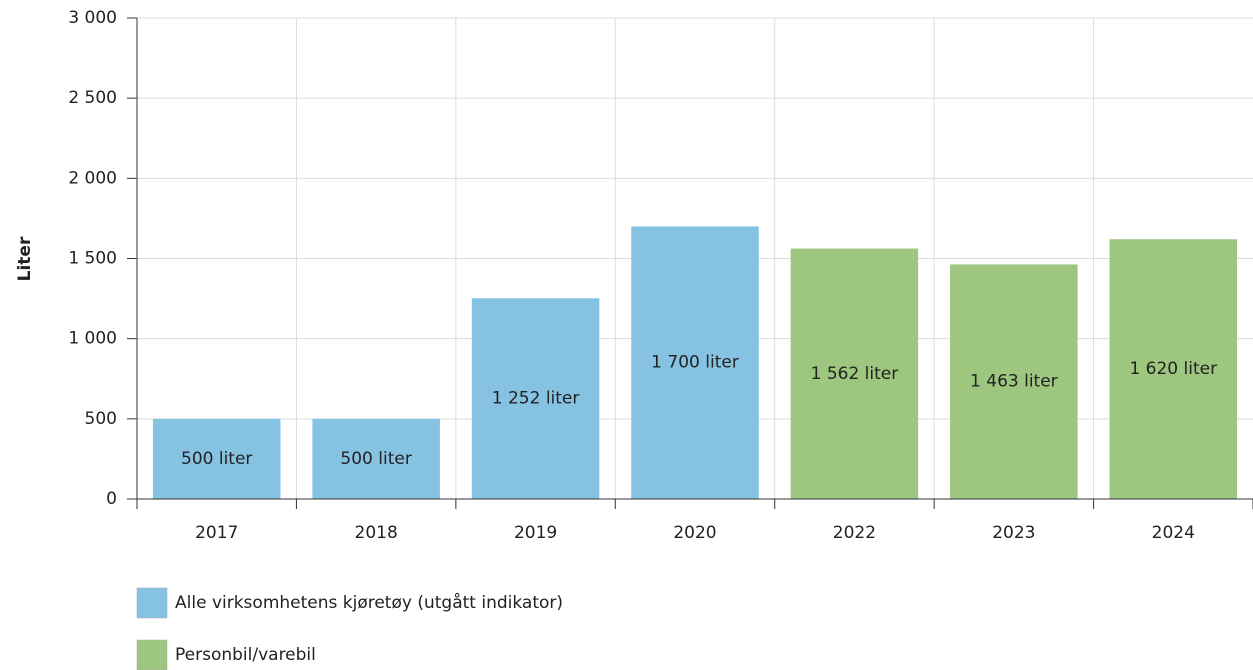 The image size is (1253, 670). What do you see at coordinates (92, 18) in the screenshot?
I see `y-tick-label: 3 000` at bounding box center [92, 18].